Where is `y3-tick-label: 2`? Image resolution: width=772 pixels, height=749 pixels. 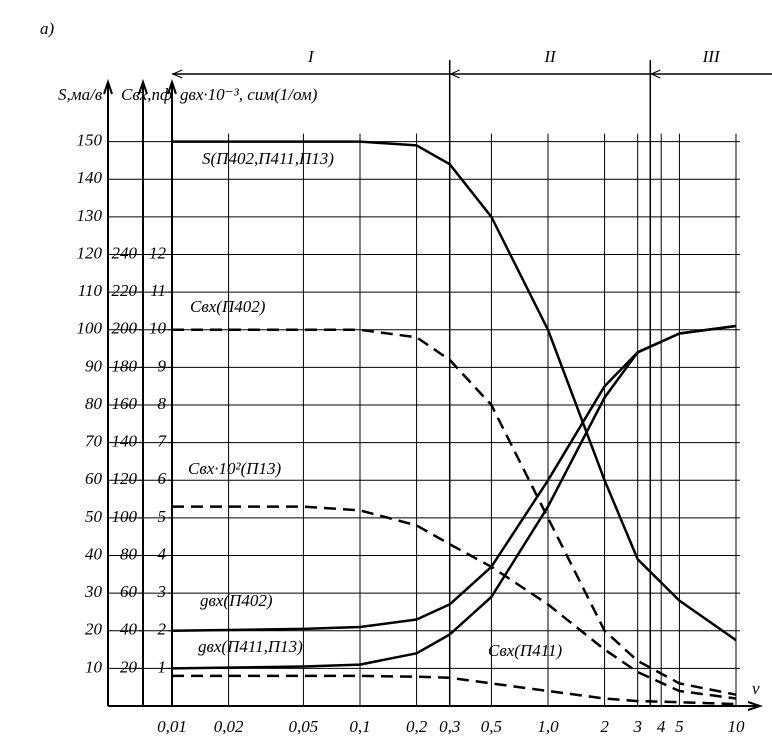
y3-tick-label: 2 is located at coordinates (162, 629).